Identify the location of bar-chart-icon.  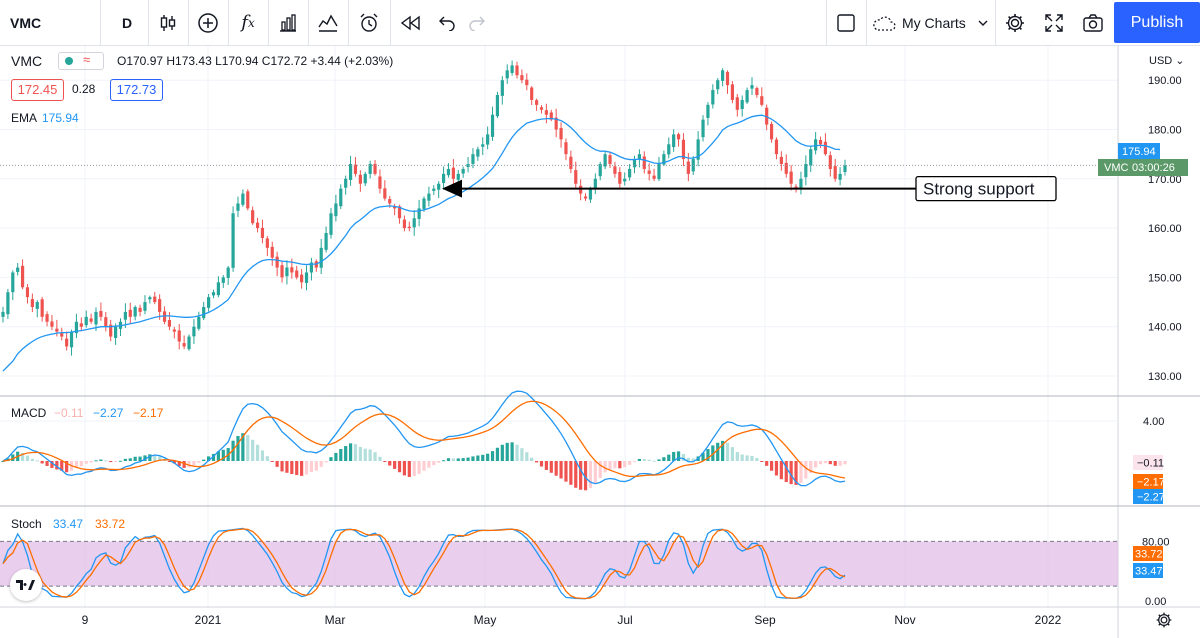
(288, 22).